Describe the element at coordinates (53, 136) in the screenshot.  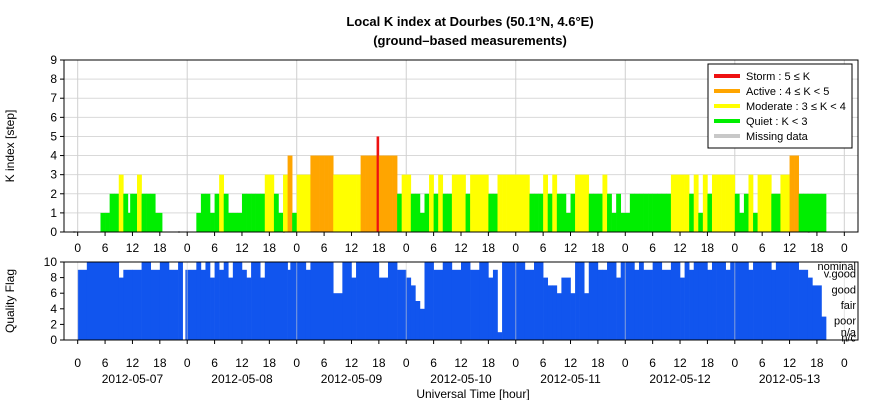
I see `k-ytick-label: 5` at that location.